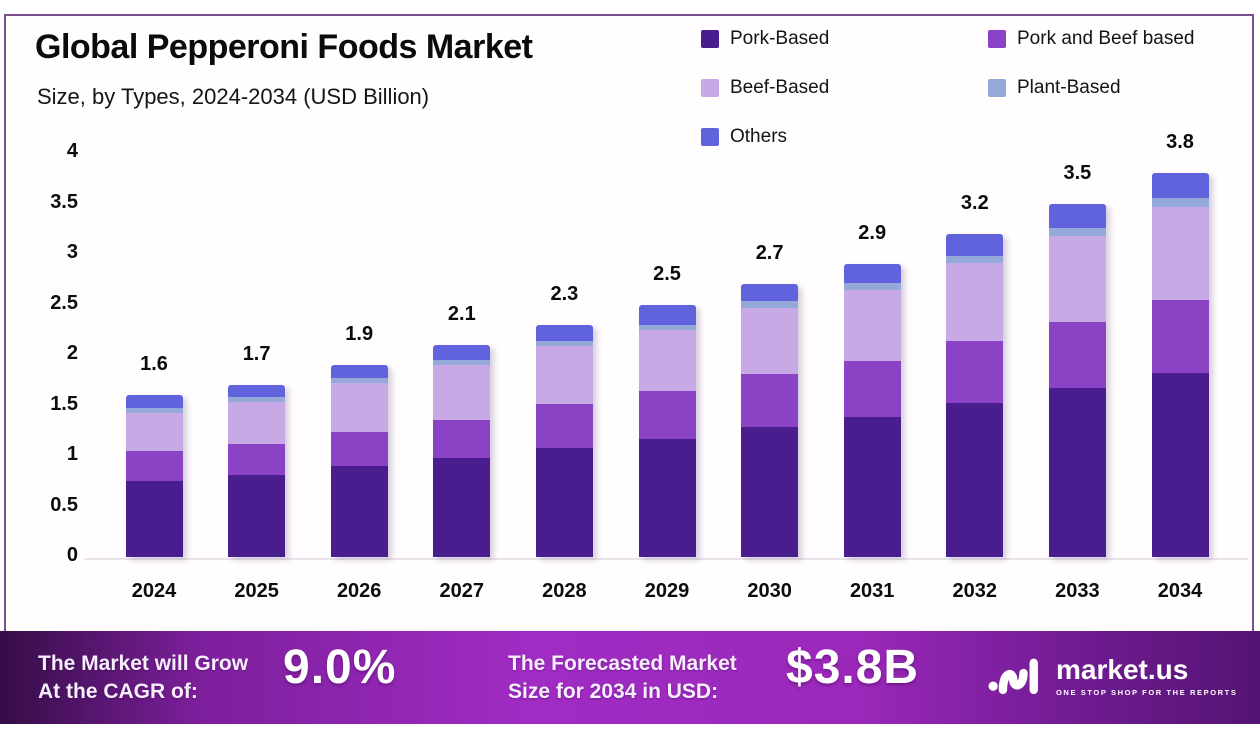 The height and width of the screenshot is (744, 1260). I want to click on forecast-value: $3.8B, so click(853, 667).